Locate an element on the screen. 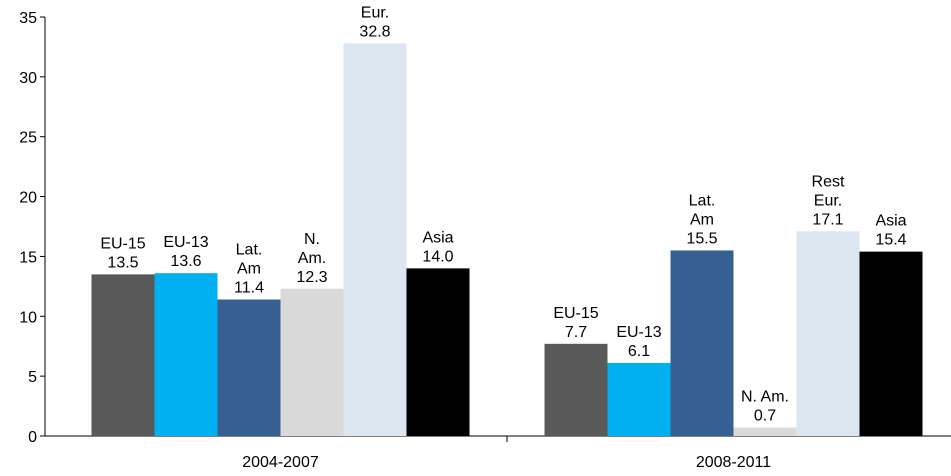 The height and width of the screenshot is (476, 951). data-label: 15.4 is located at coordinates (890, 240).